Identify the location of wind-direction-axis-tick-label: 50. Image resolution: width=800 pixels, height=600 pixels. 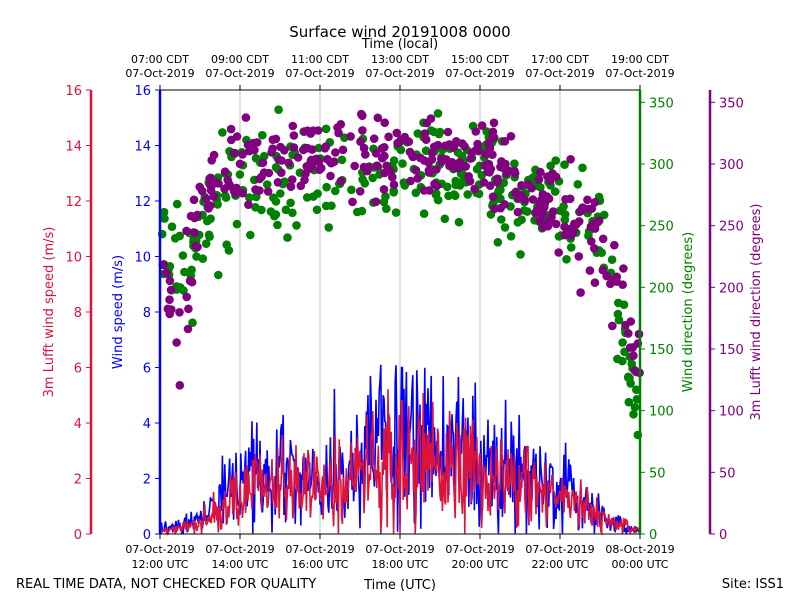
(657, 473).